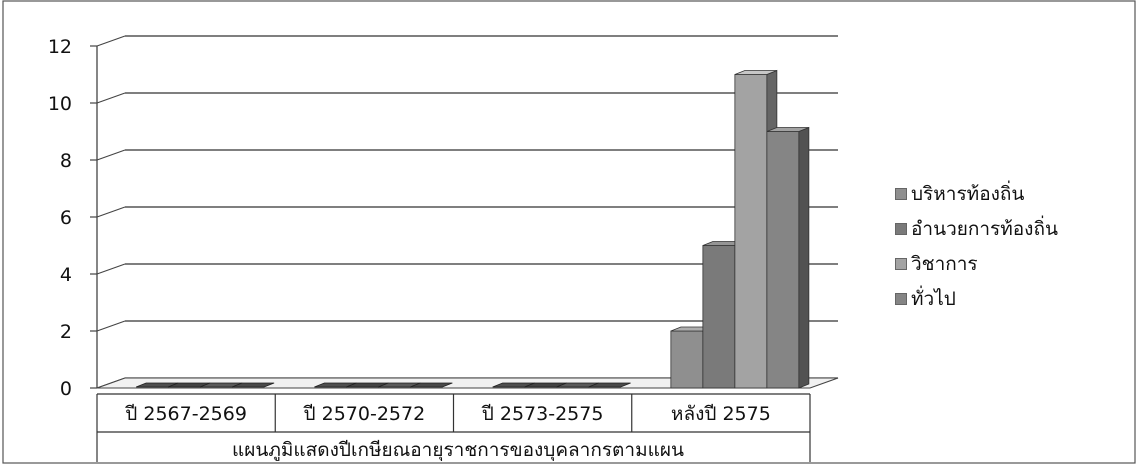  Describe the element at coordinates (968, 193) in the screenshot. I see `legend-label: บริหารท้องถิ่น` at that location.